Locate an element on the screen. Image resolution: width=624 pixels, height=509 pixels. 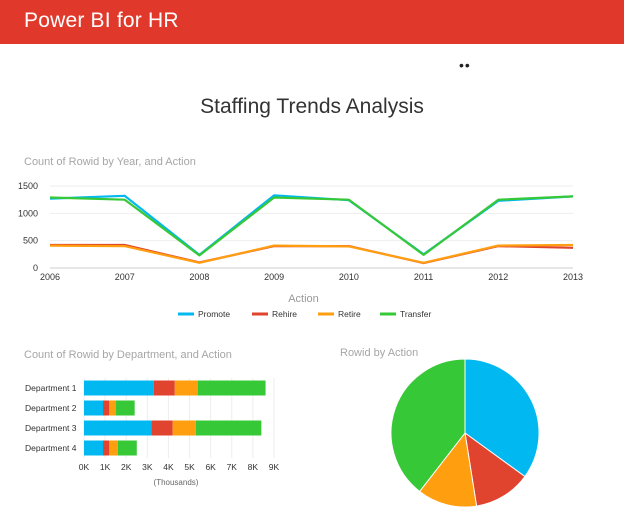
y-tick-label: 0 is located at coordinates (35, 268).